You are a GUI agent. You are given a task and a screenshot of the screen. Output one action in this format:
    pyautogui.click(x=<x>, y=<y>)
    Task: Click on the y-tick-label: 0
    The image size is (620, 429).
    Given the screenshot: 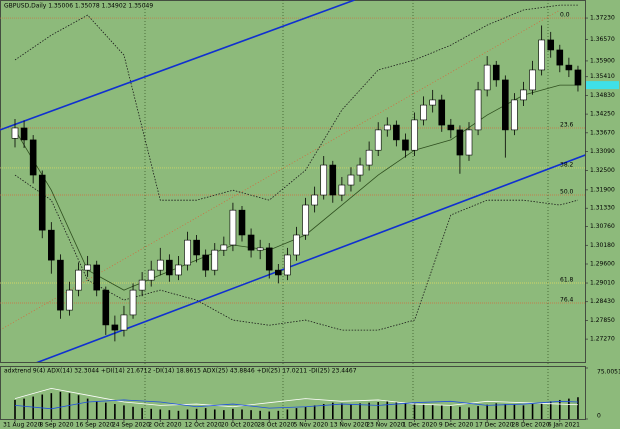 What is the action you would take?
    pyautogui.click(x=599, y=416)
    